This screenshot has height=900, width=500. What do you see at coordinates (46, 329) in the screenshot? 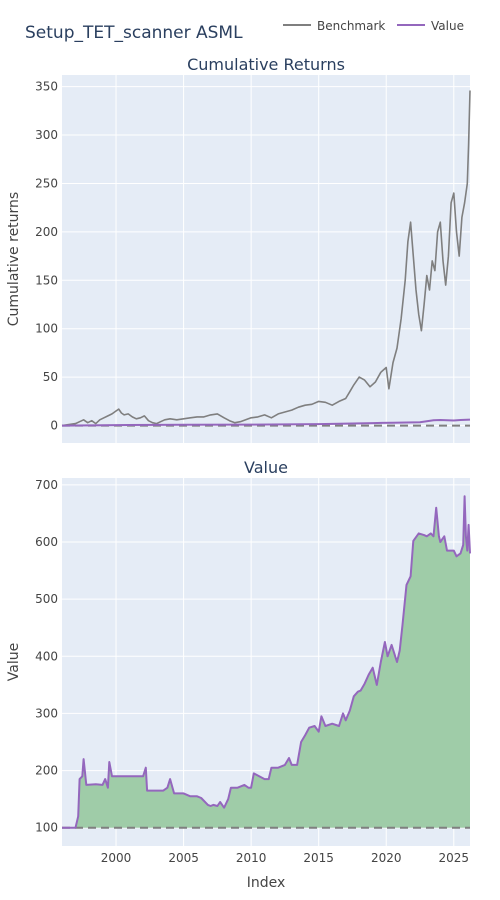
I see `y-tick-label-top-100: 100` at bounding box center [46, 329].